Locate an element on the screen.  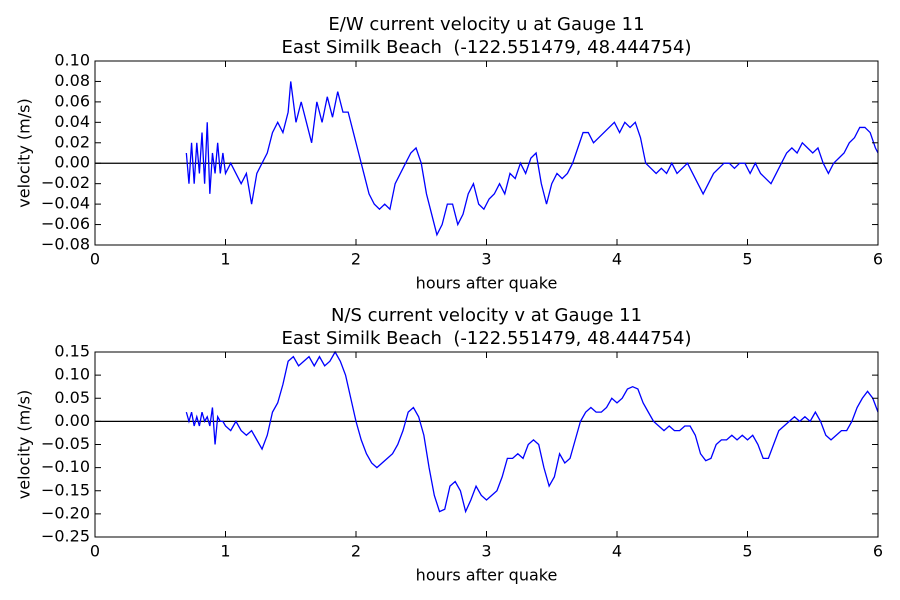
y-tick-label: −0.15 is located at coordinates (65, 489).